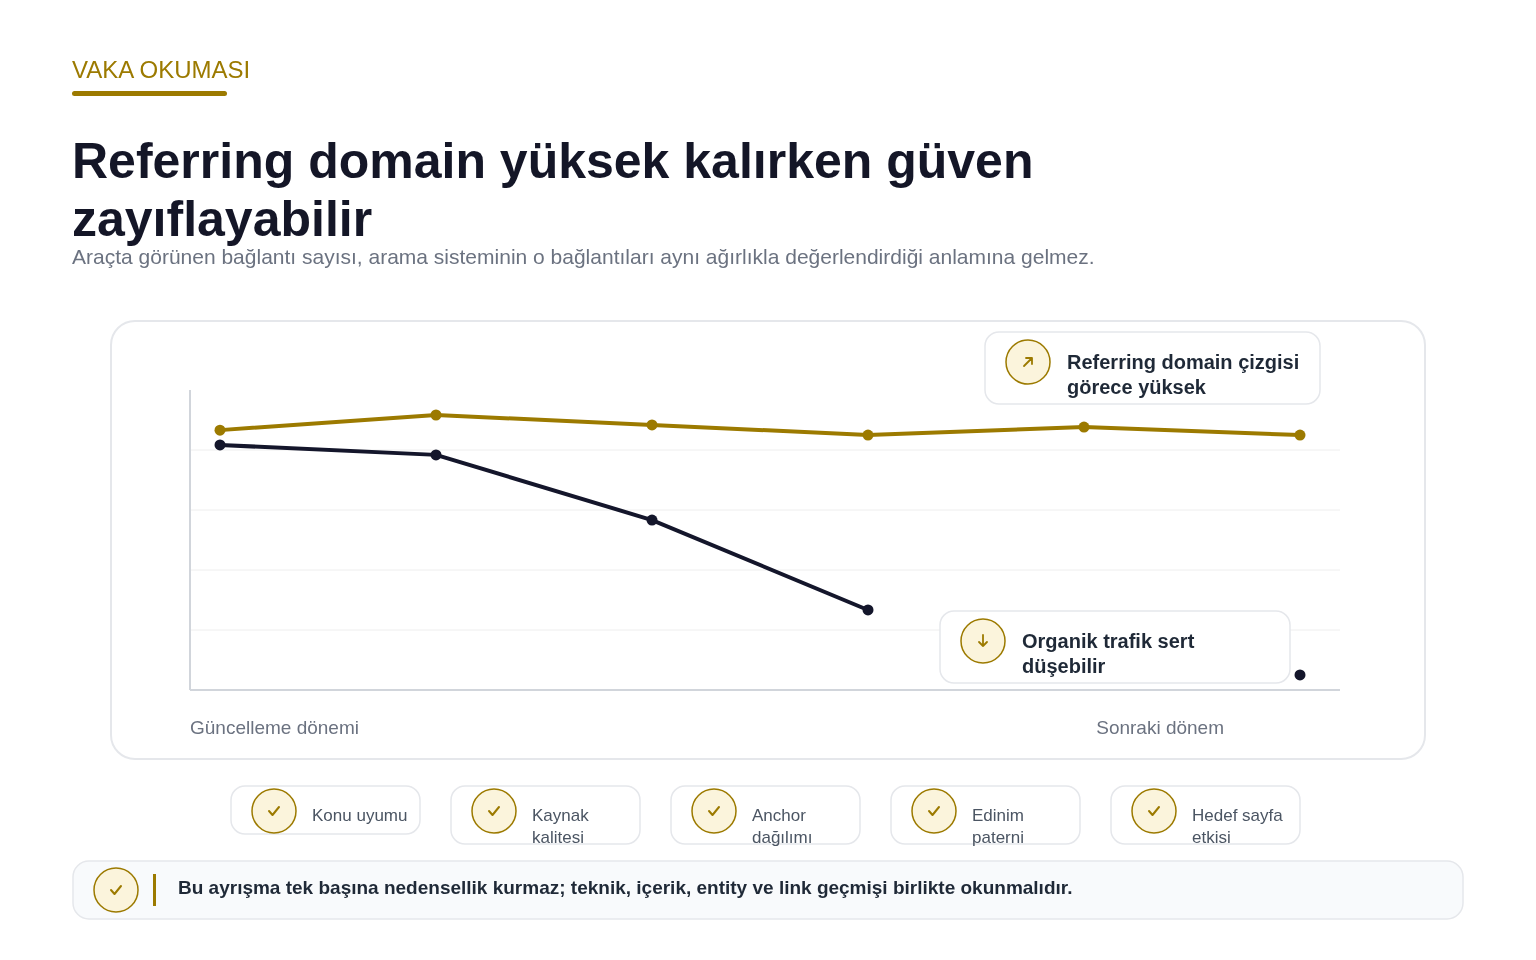 This screenshot has width=1536, height=960. I want to click on text: Bu ayrışma tek başına nedensellik kurmaz; teknik, içerik, entity ve link geçmişi birlikte okunmalıdır., so click(625, 887).